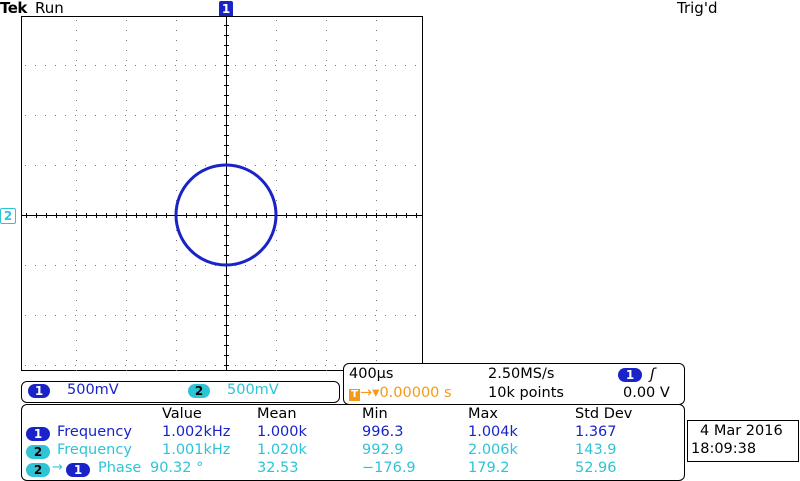 The height and width of the screenshot is (481, 800). What do you see at coordinates (38, 470) in the screenshot?
I see `row3-source-badge: 2` at bounding box center [38, 470].